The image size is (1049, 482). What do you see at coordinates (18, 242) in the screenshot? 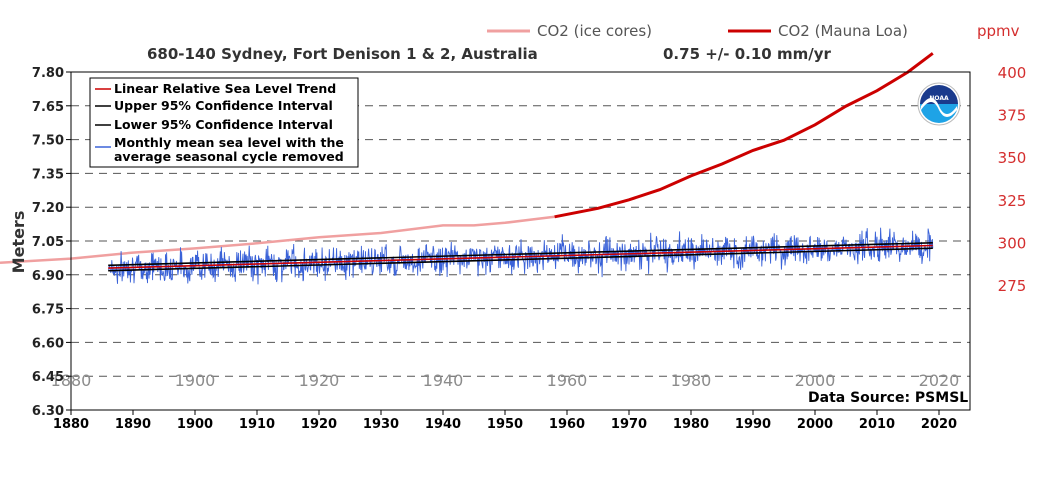
I see `y-axis-label: Meters` at bounding box center [18, 242].